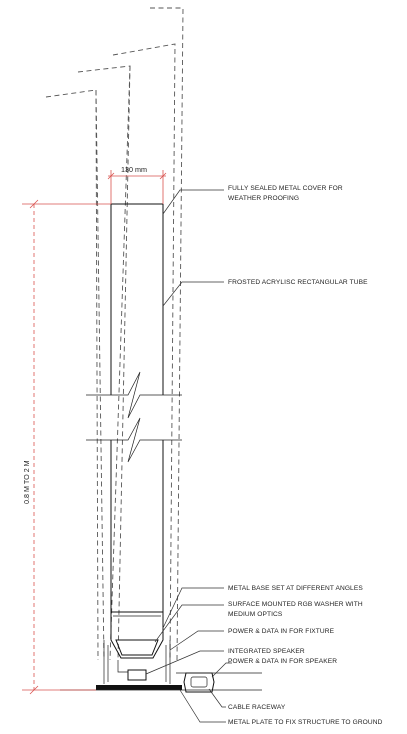  Describe the element at coordinates (75, 375) in the screenshot. I see `ghost-outline-leftmost` at that location.